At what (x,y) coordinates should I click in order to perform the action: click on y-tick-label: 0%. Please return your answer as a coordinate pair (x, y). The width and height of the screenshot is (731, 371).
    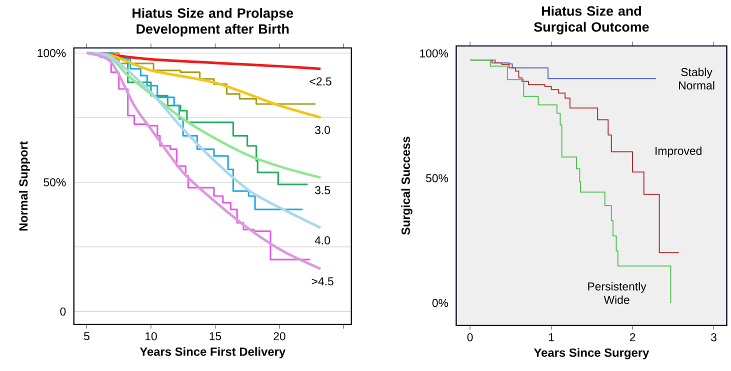
    Looking at the image, I should click on (440, 302).